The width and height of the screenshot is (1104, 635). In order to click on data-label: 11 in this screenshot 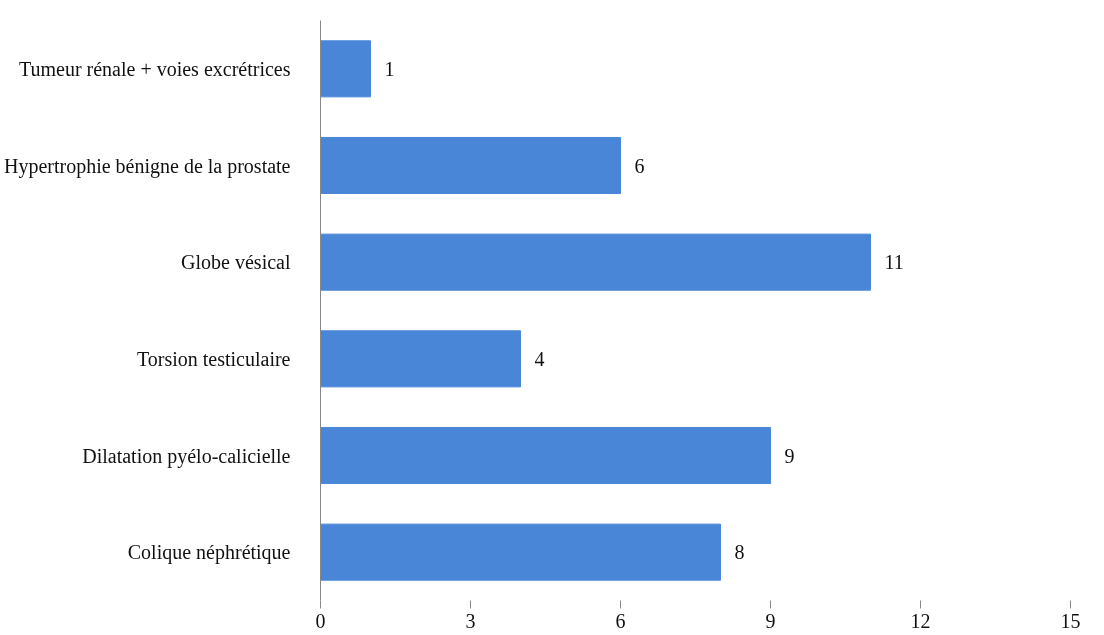, I will do `click(894, 262)`.